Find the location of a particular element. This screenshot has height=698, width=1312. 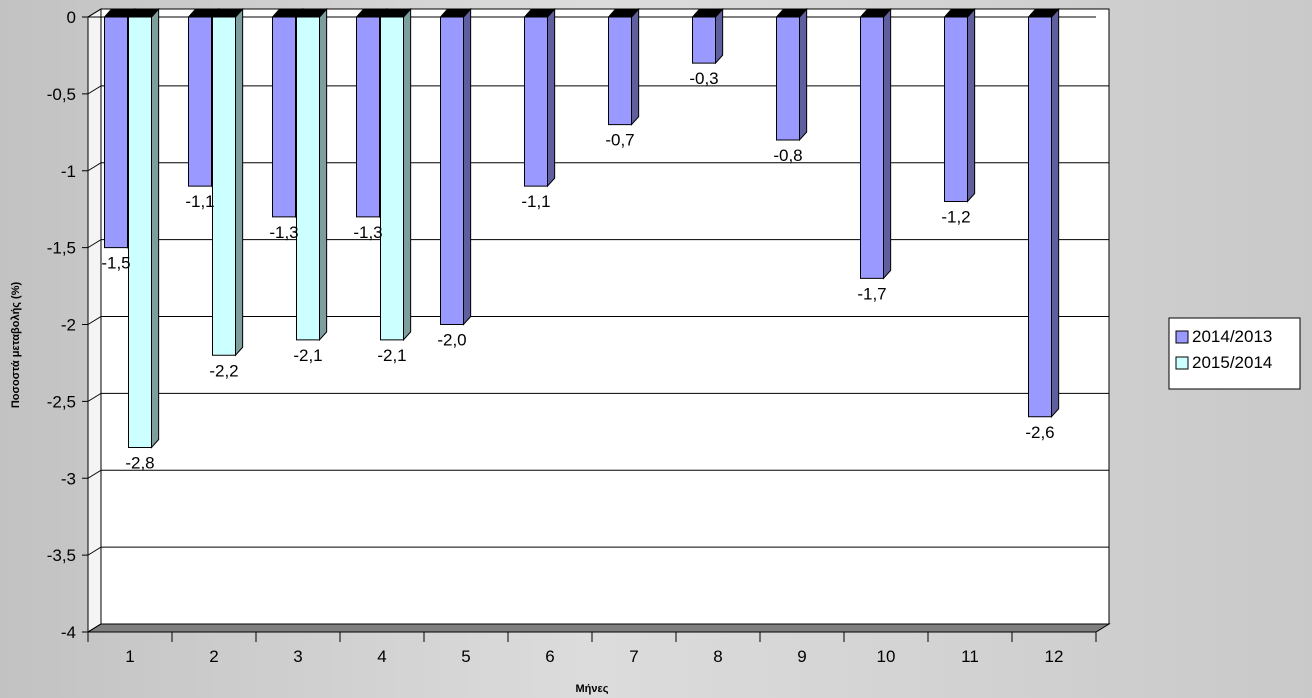

data-label: -1,1 is located at coordinates (535, 201).